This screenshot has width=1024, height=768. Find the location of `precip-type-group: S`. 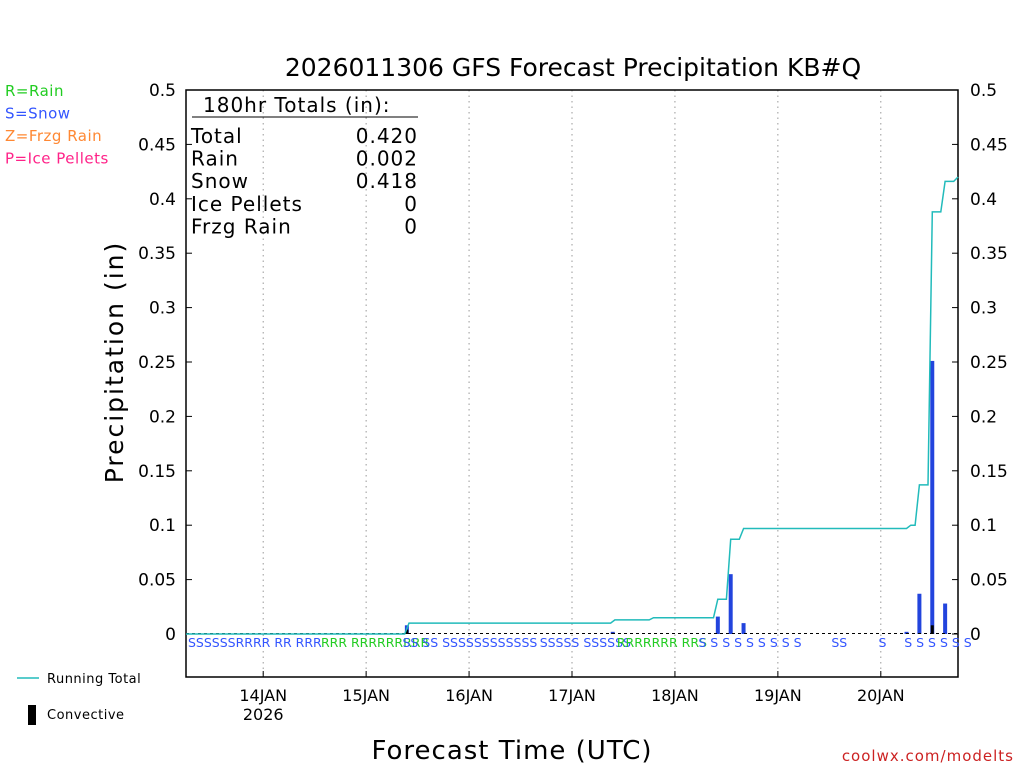

precip-type-group: S is located at coordinates (883, 642).